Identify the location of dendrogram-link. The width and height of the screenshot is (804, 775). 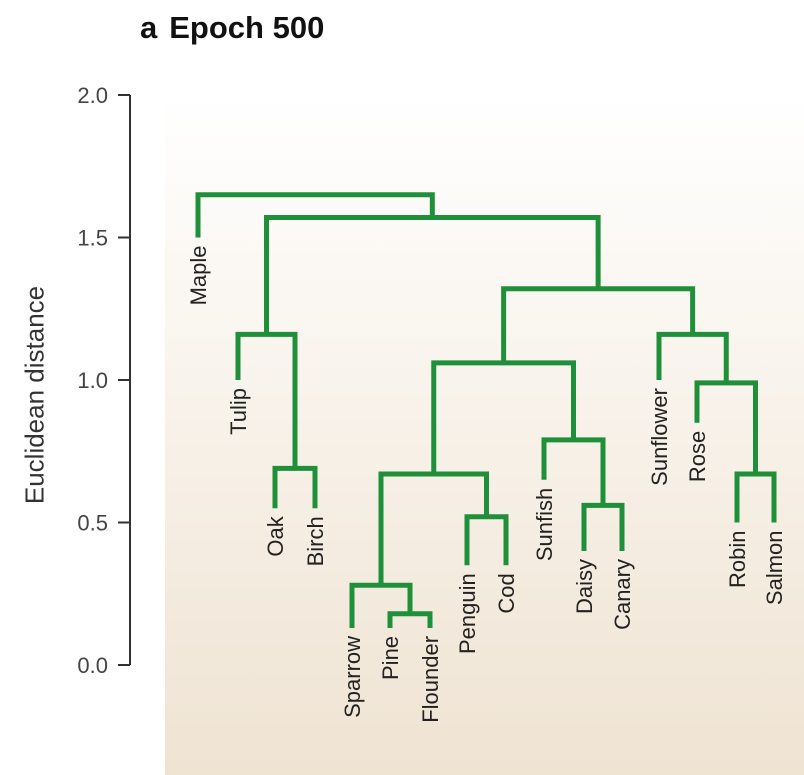
(315, 215).